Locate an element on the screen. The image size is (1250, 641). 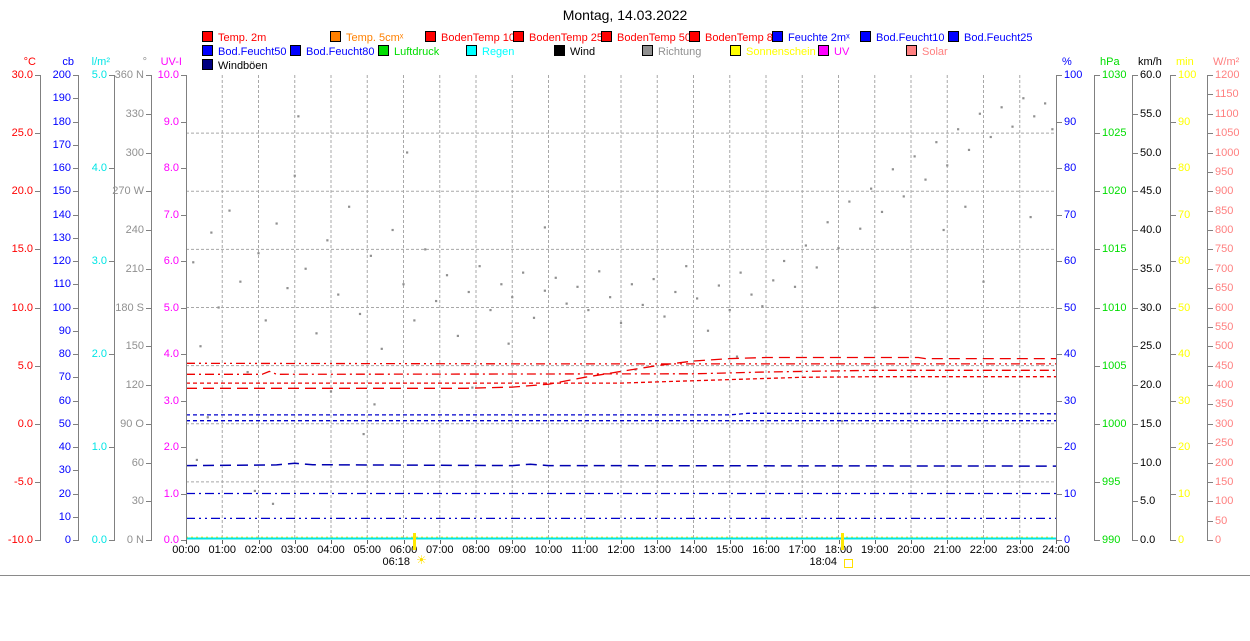
axis-tick-label: 700 is located at coordinates (1224, 268).